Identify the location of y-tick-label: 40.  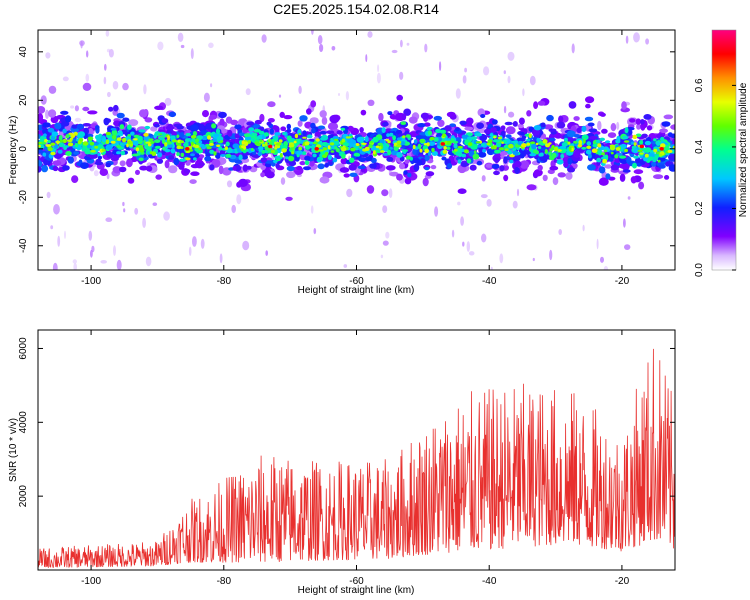
(23, 52).